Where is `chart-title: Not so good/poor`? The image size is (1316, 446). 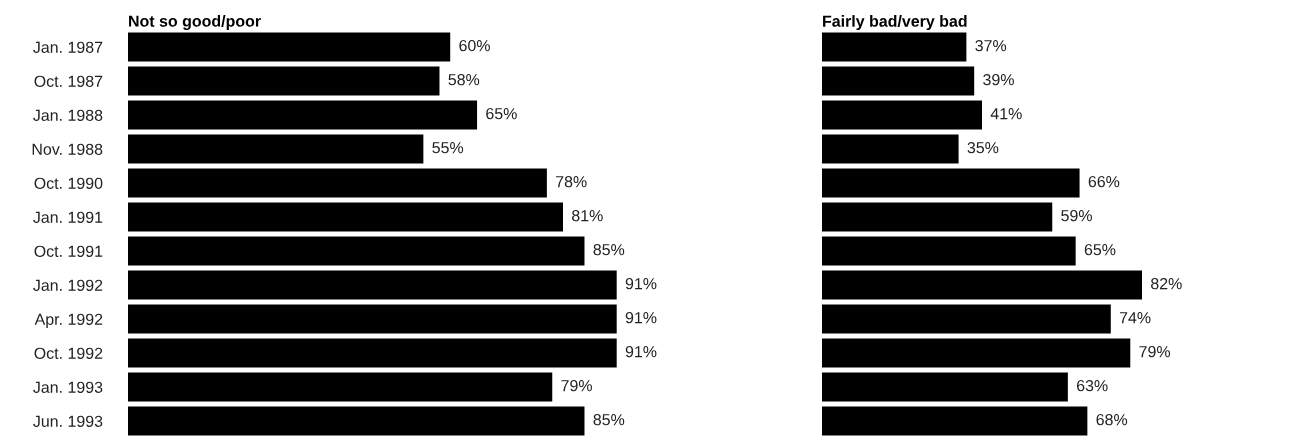 chart-title: Not so good/poor is located at coordinates (195, 22).